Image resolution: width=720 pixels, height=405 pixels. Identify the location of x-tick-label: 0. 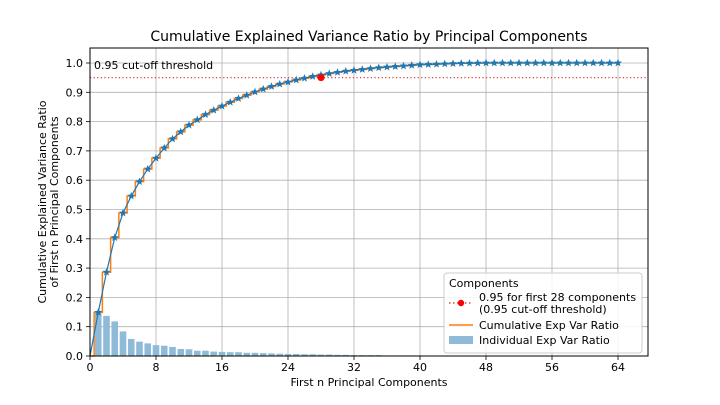
(90, 367).